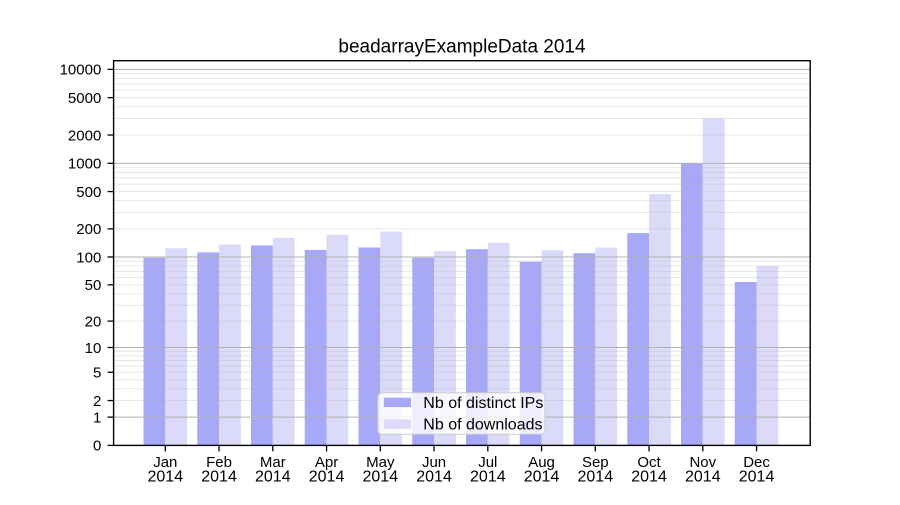 This screenshot has height=505, width=900. What do you see at coordinates (541, 462) in the screenshot?
I see `svg-text: Aug` at bounding box center [541, 462].